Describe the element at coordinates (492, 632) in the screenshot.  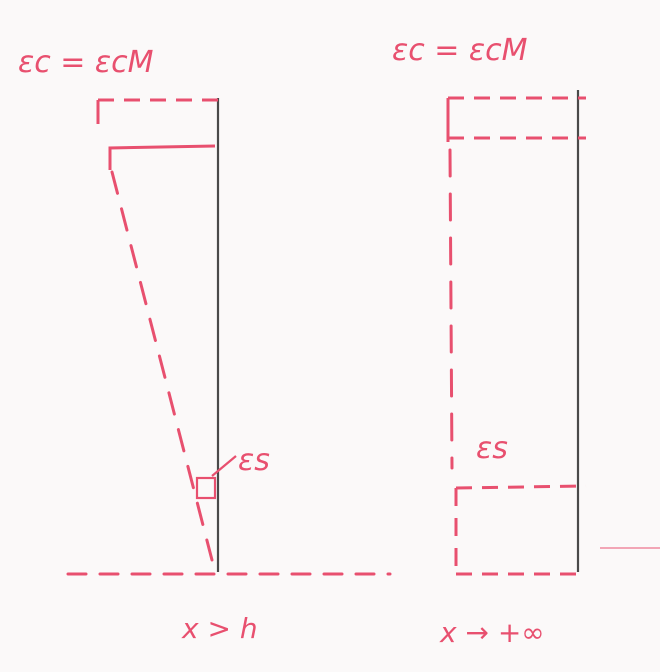
I see `right-bottom-label: x → +∞` at that location.